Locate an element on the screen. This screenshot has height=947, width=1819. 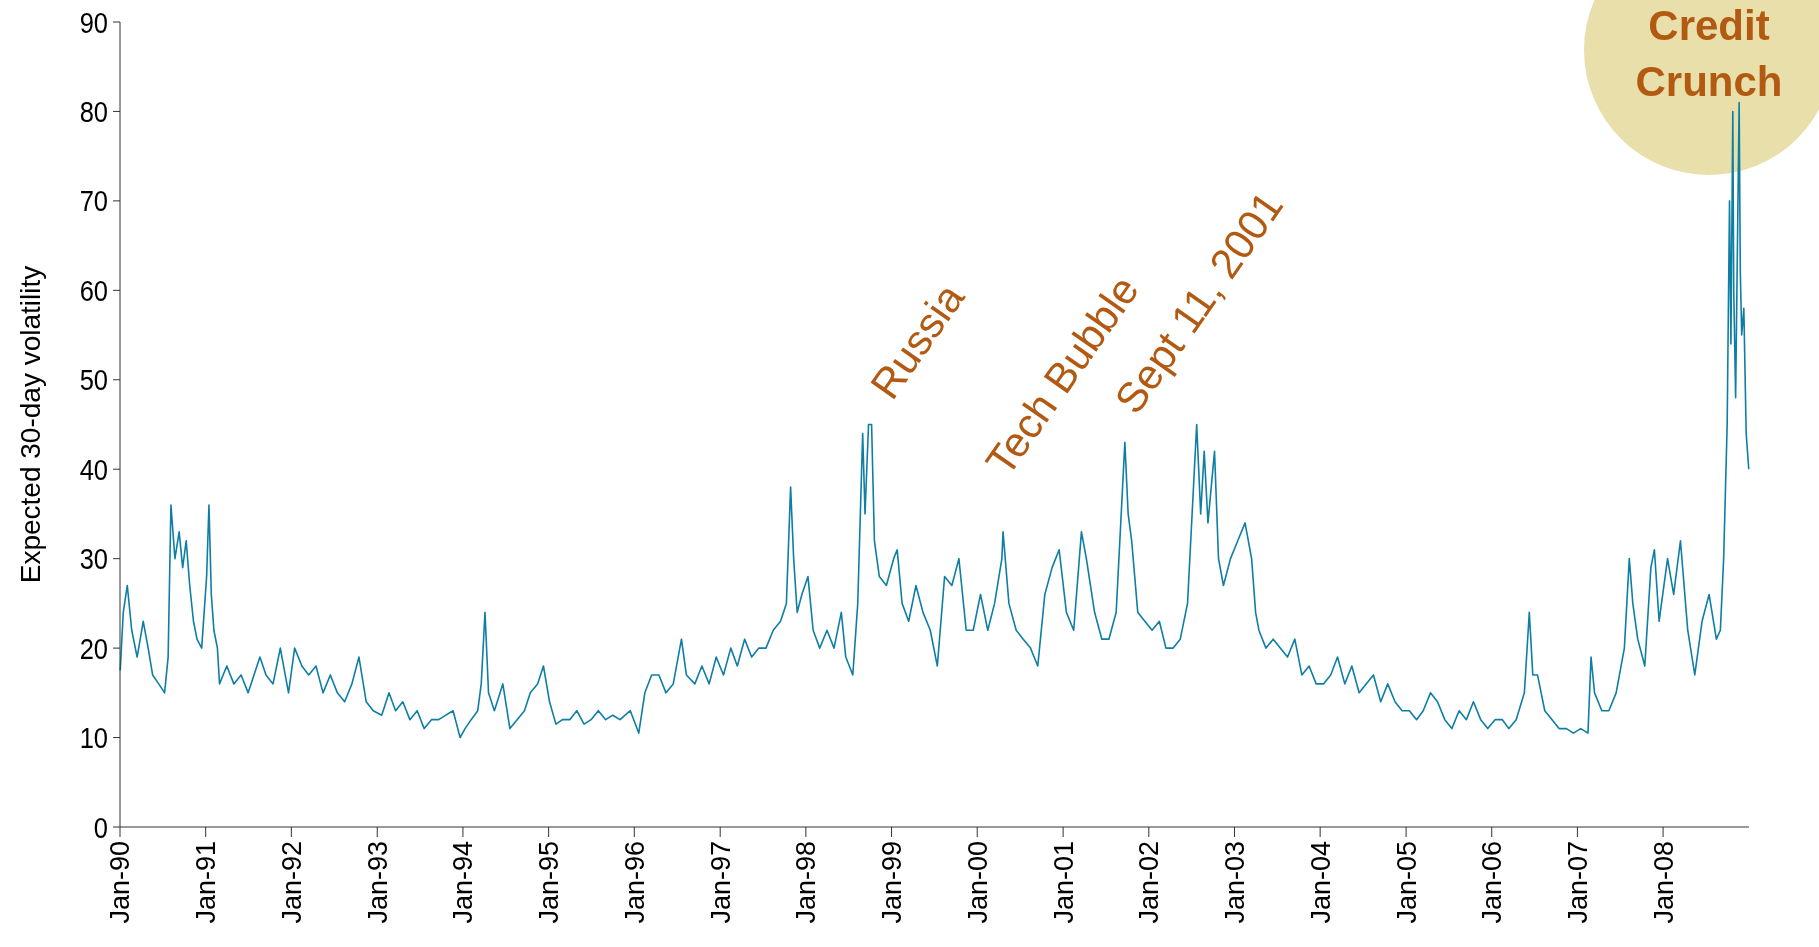
x-tick-label: Jan-93 is located at coordinates (377, 882).